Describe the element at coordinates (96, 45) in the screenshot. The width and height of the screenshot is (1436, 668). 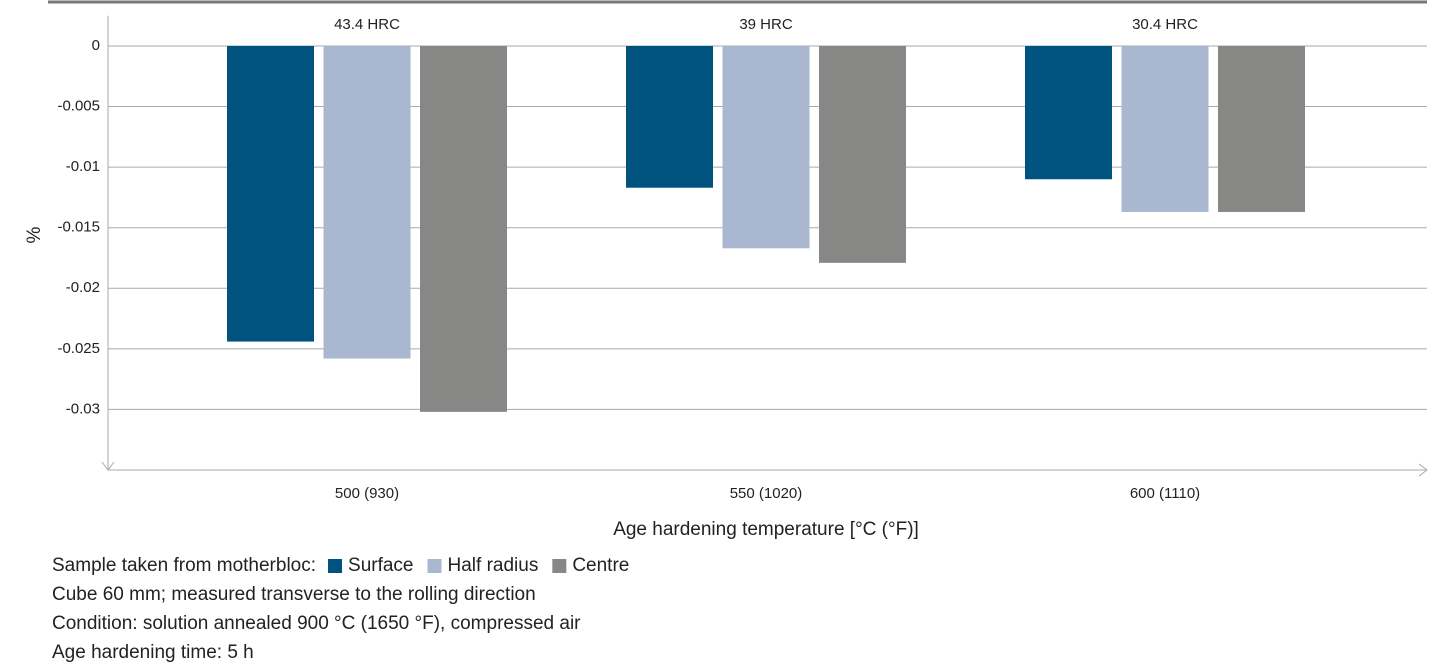
I see `y-tick-label: 0` at that location.